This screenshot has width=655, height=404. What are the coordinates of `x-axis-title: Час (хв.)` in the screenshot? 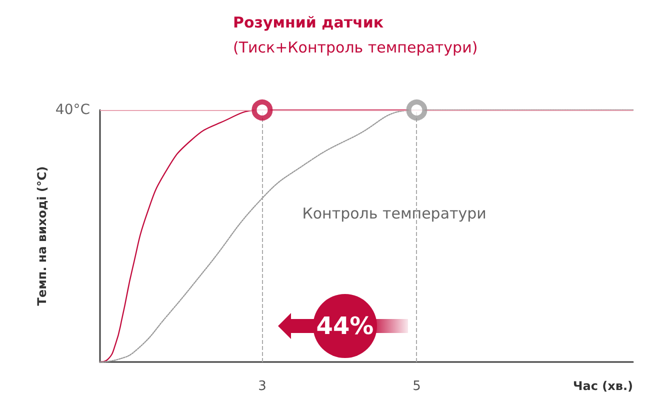 It's located at (603, 386).